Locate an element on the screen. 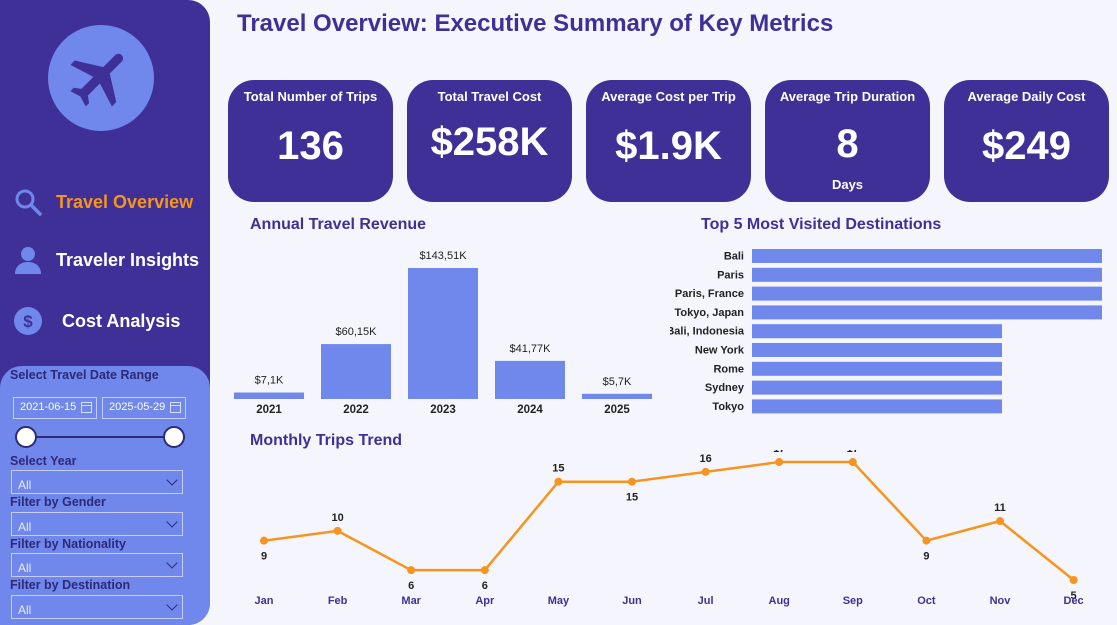  destination-label: Bali is located at coordinates (734, 257).